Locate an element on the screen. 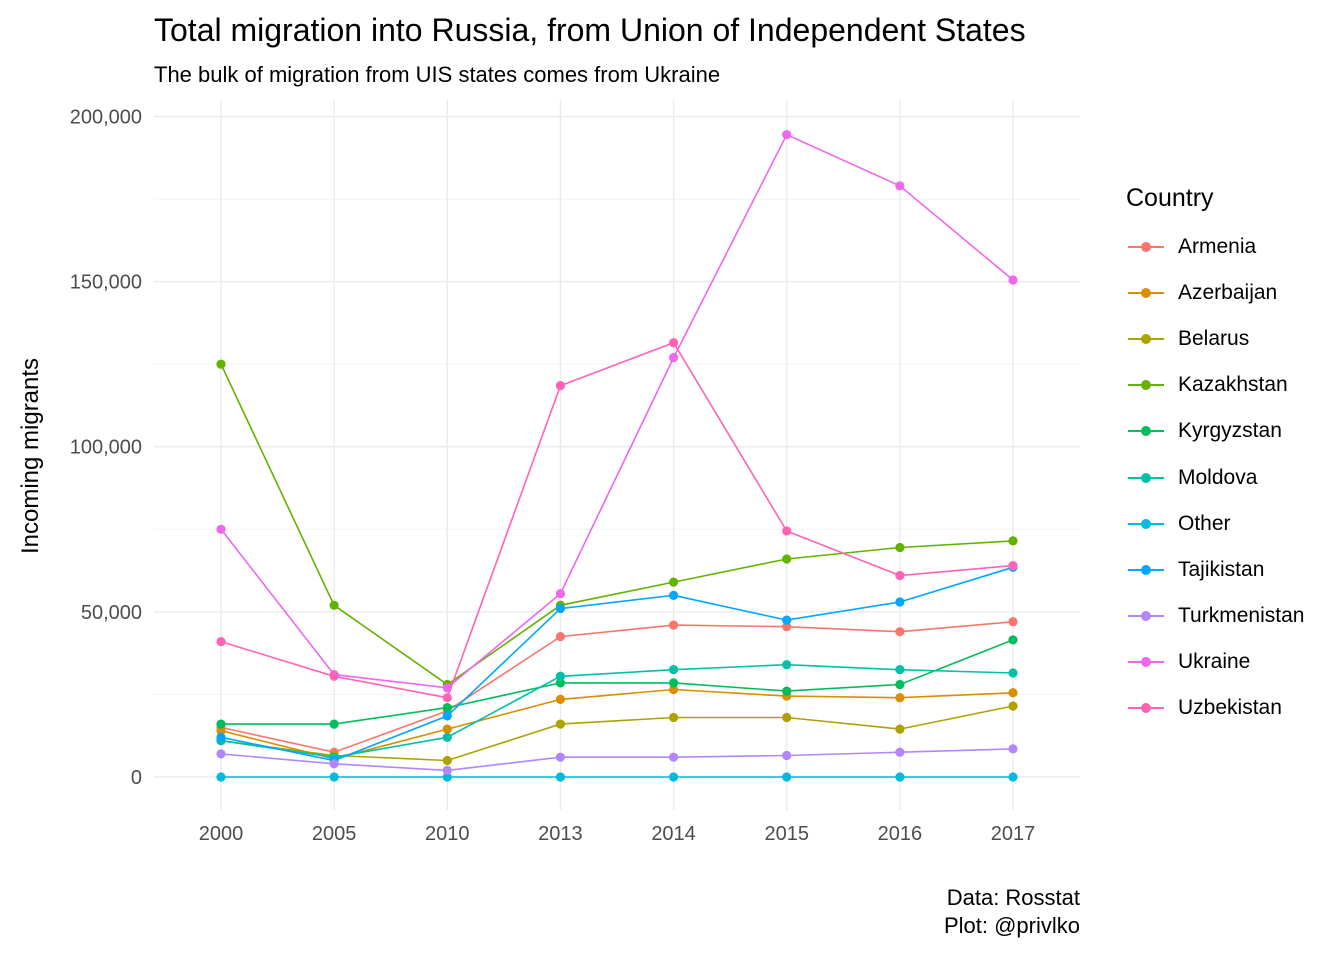  x-tick-label: 2014 is located at coordinates (673, 834).